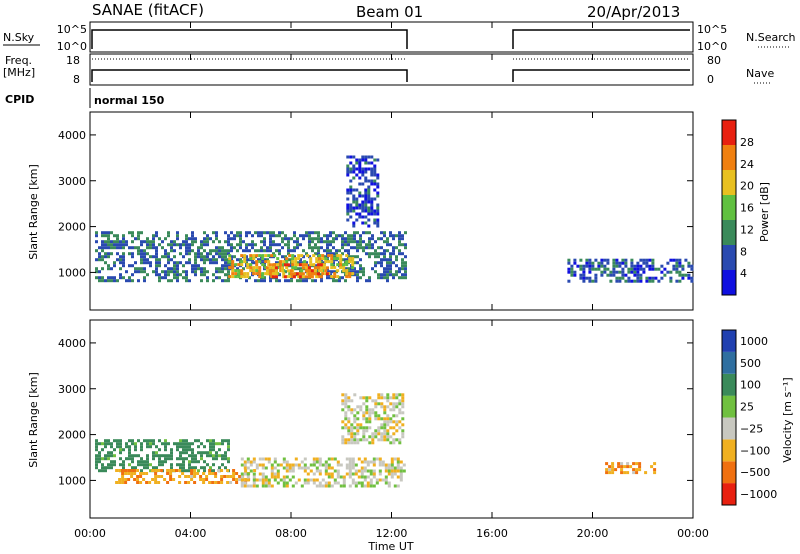 This screenshot has width=800, height=554. What do you see at coordinates (754, 341) in the screenshot?
I see `colorbar-tick-label: 1000` at bounding box center [754, 341].